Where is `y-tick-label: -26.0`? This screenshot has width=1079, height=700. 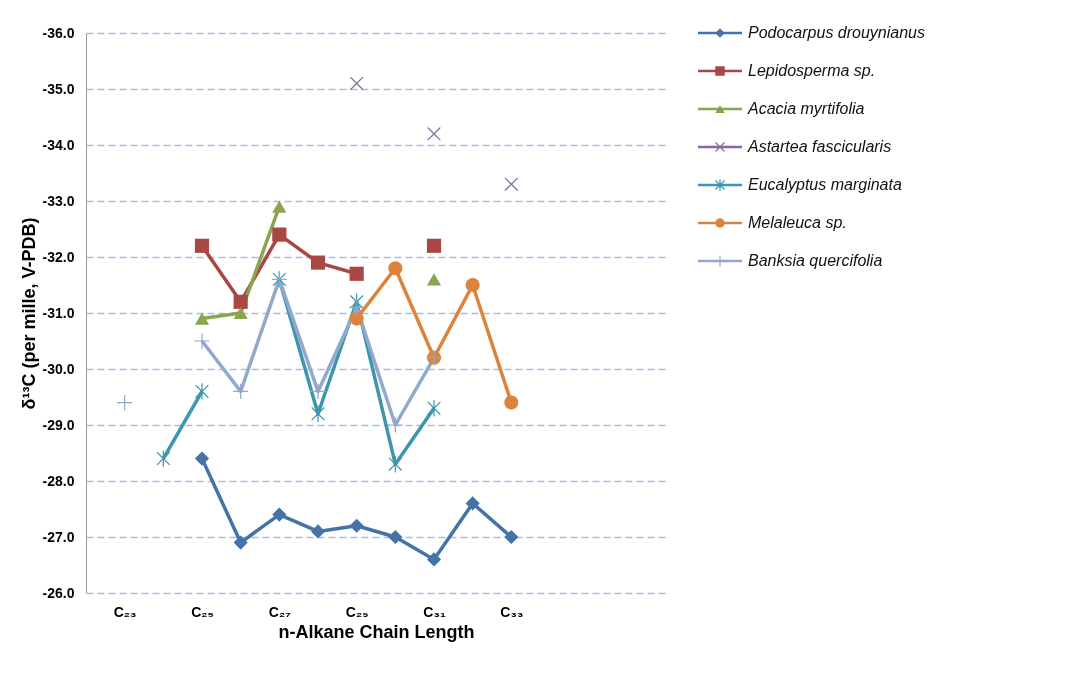 y-tick-label: -26.0 is located at coordinates (58, 592).